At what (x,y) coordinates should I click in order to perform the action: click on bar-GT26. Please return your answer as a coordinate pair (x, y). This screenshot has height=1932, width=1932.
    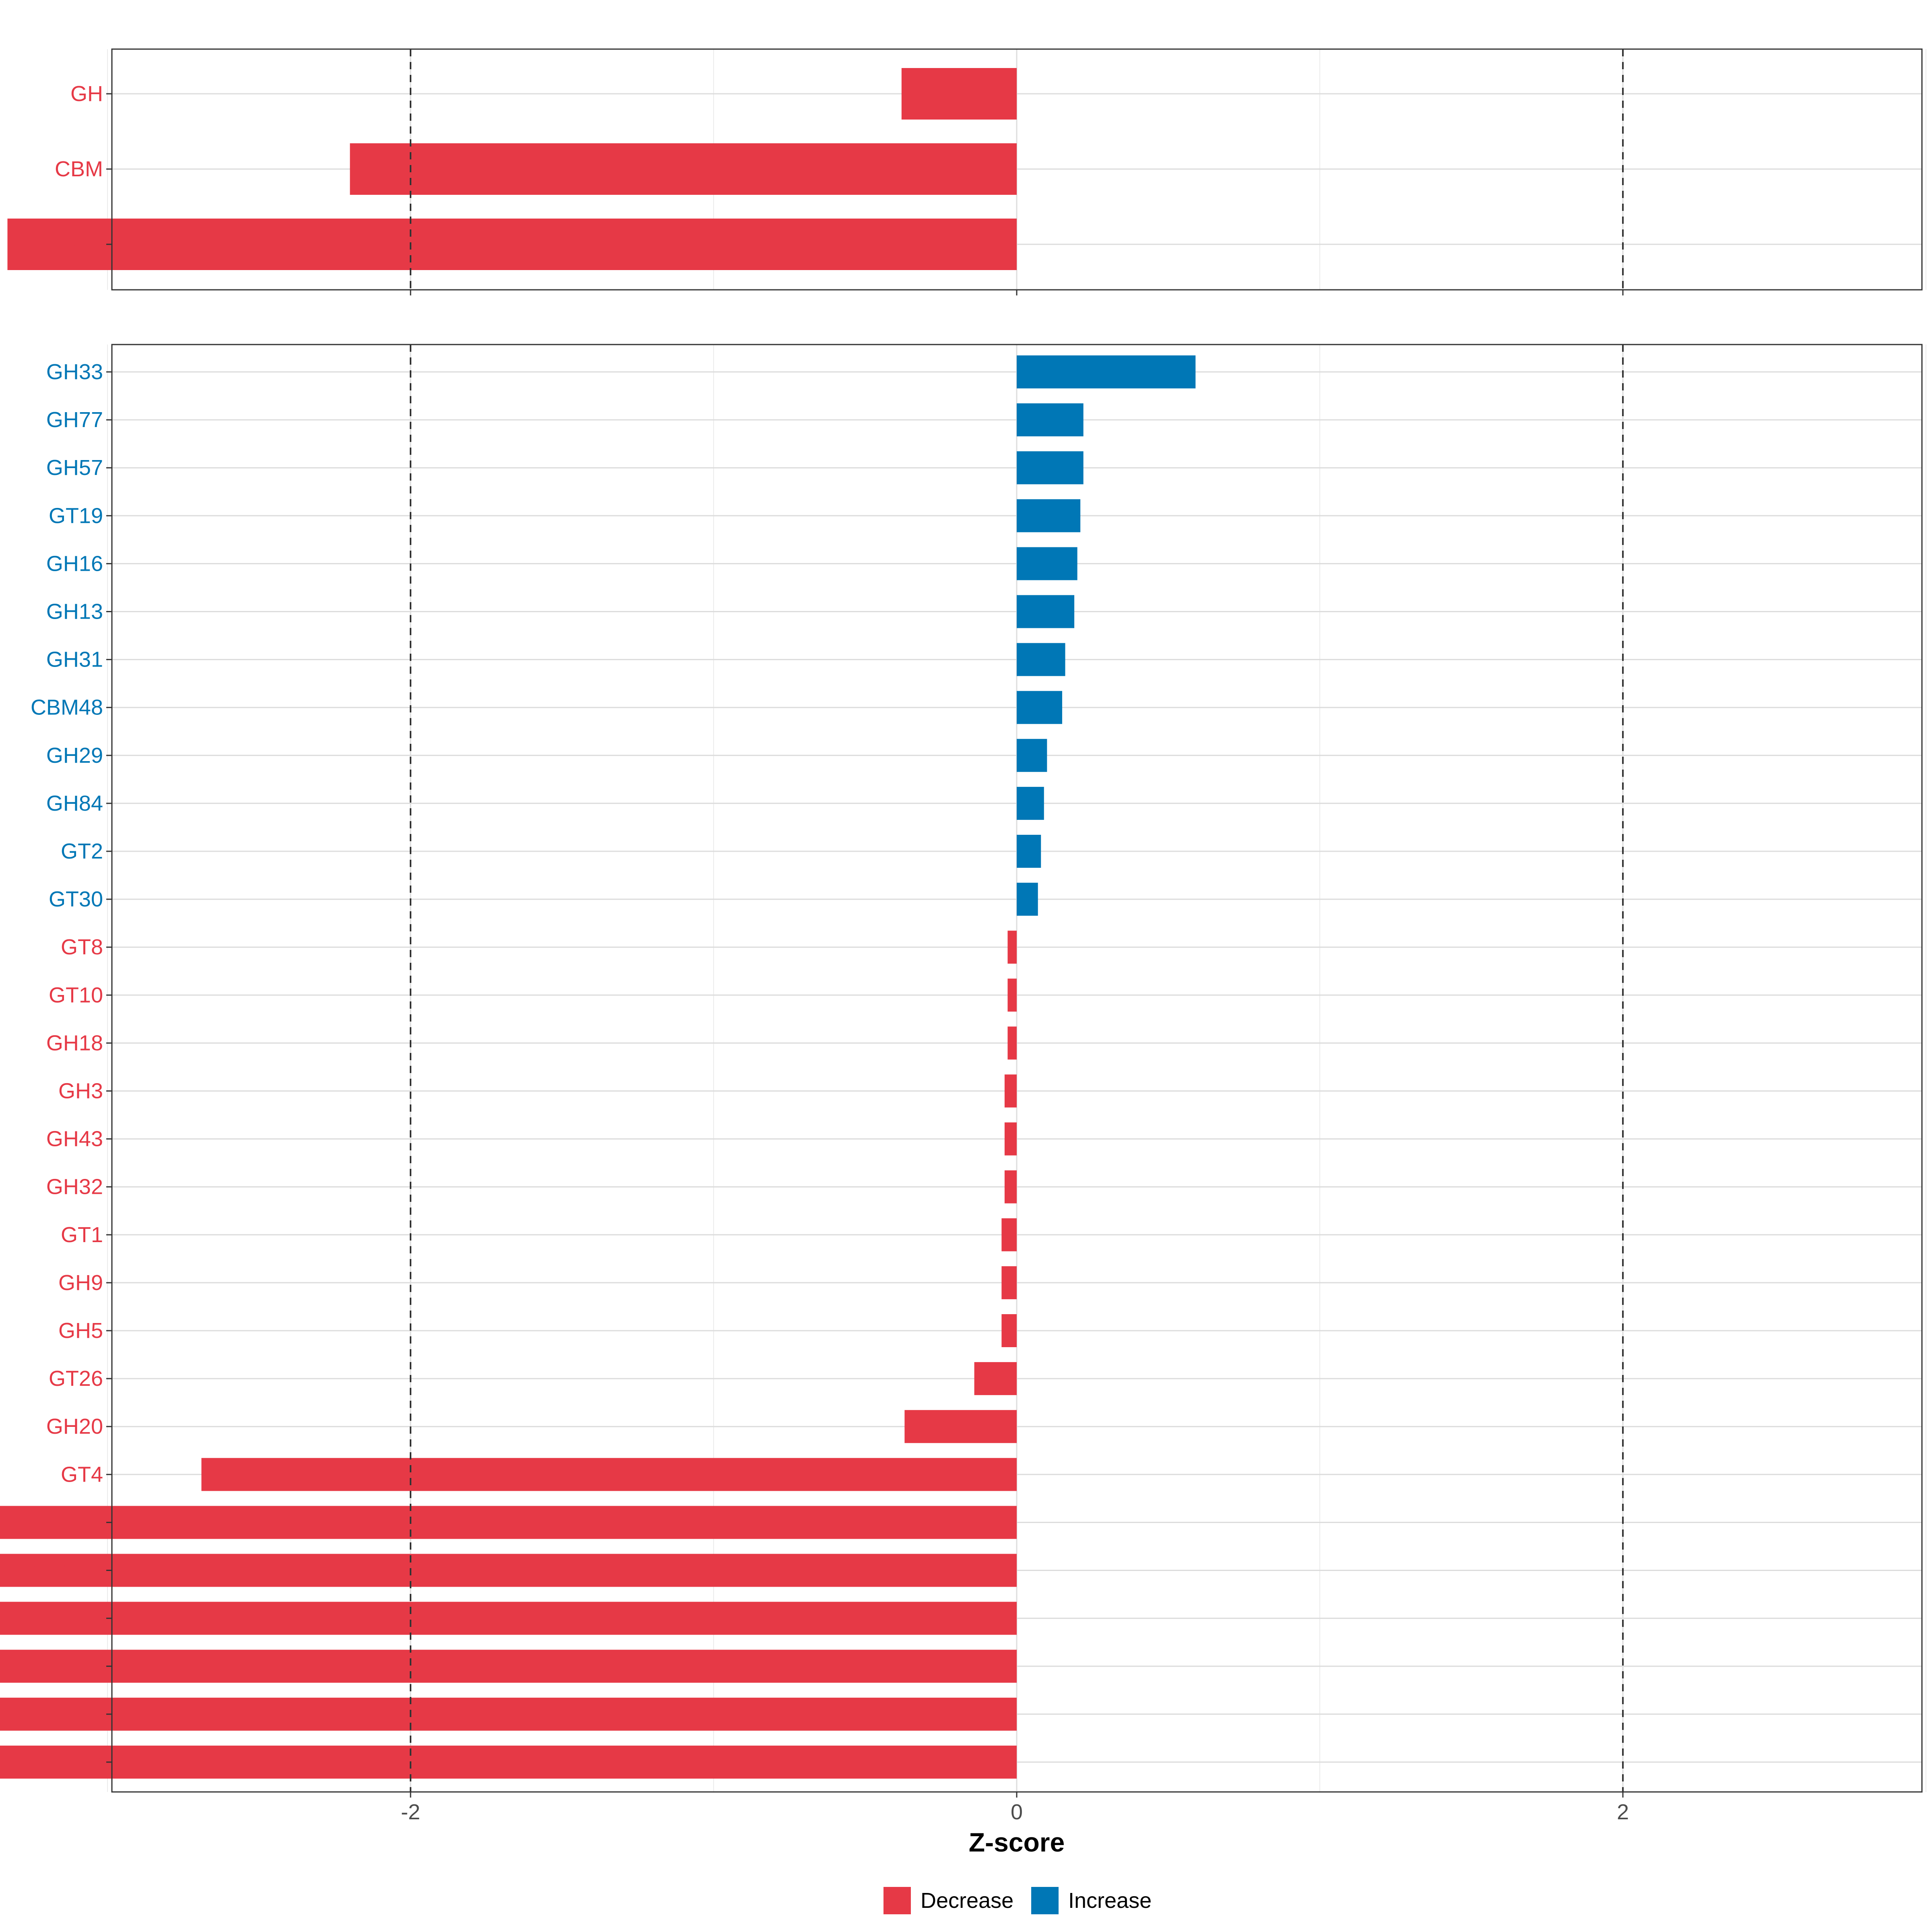
    Looking at the image, I should click on (995, 1378).